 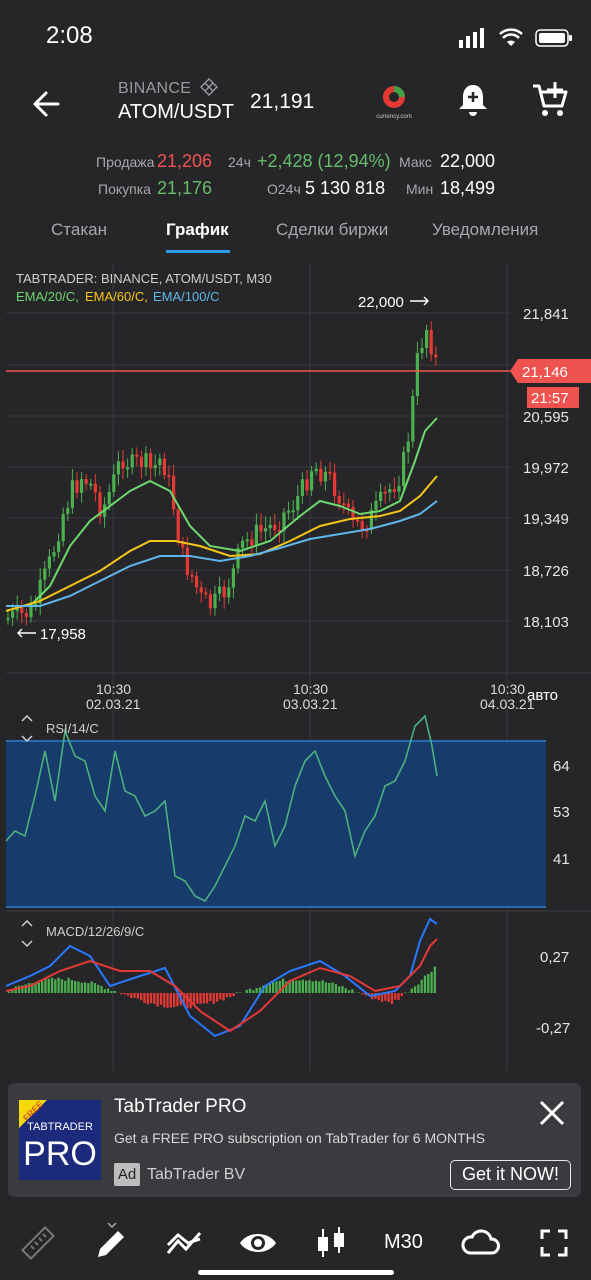 I want to click on pair-name: ATOM/USDT, so click(x=176, y=112).